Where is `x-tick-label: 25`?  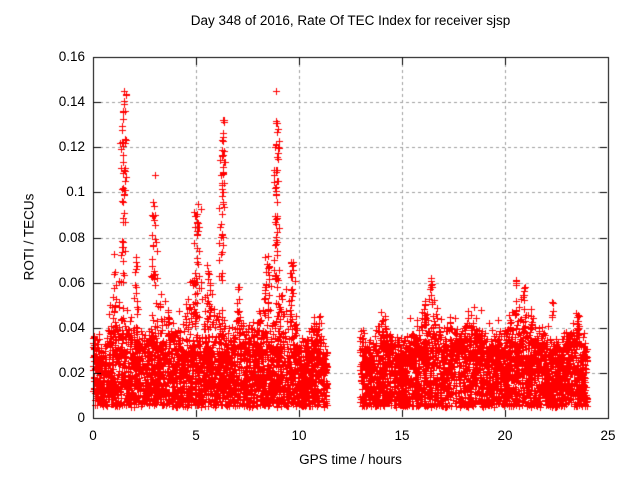 x-tick-label: 25 is located at coordinates (608, 435).